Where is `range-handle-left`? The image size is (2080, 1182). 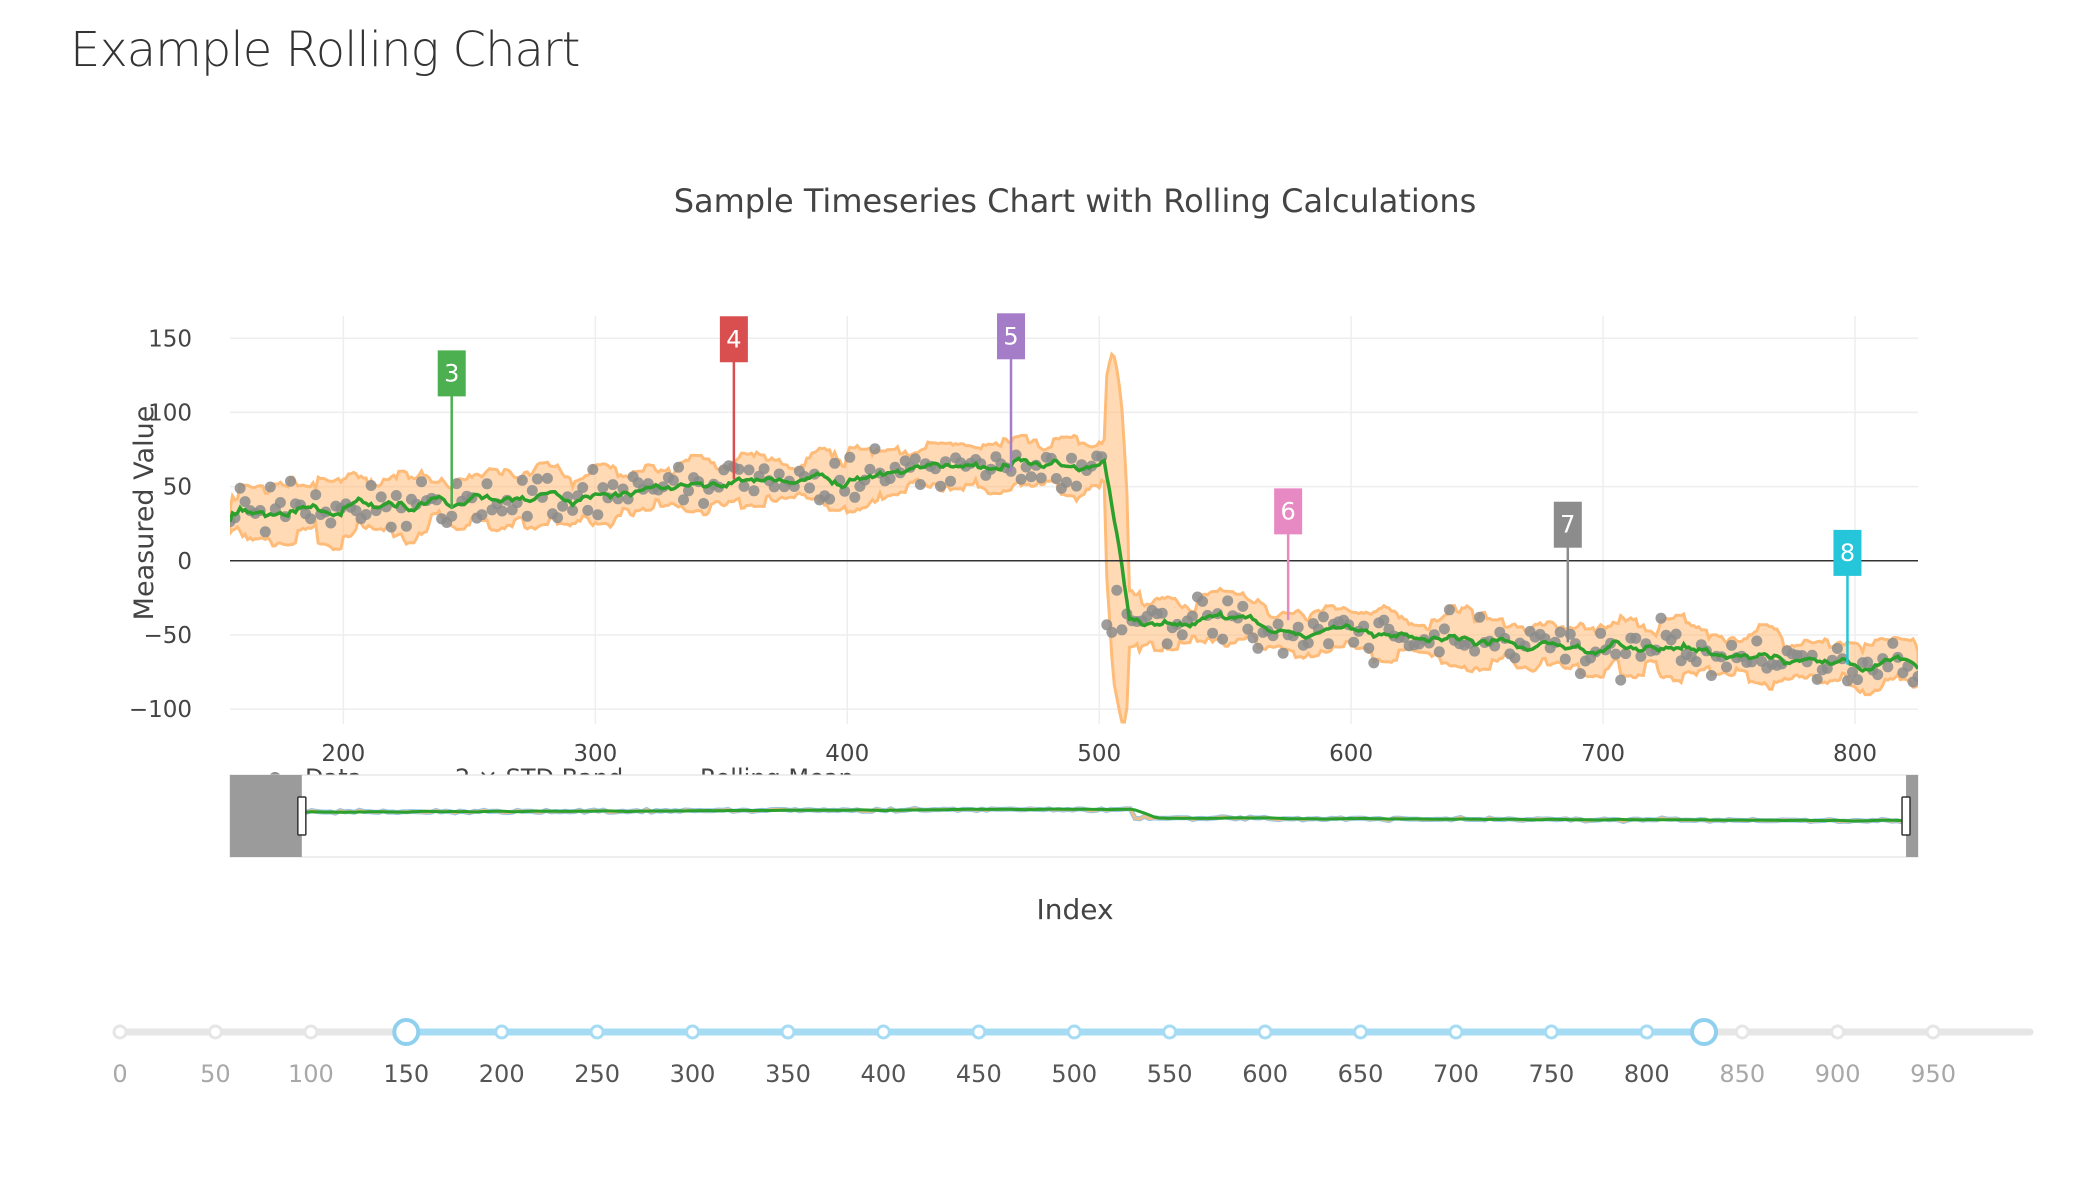 range-handle-left is located at coordinates (302, 816).